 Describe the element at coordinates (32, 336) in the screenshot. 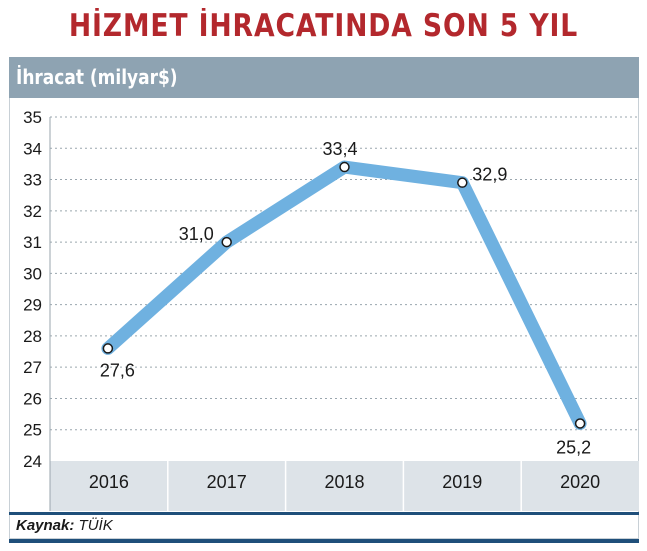

I see `y-tick-label: 28` at that location.